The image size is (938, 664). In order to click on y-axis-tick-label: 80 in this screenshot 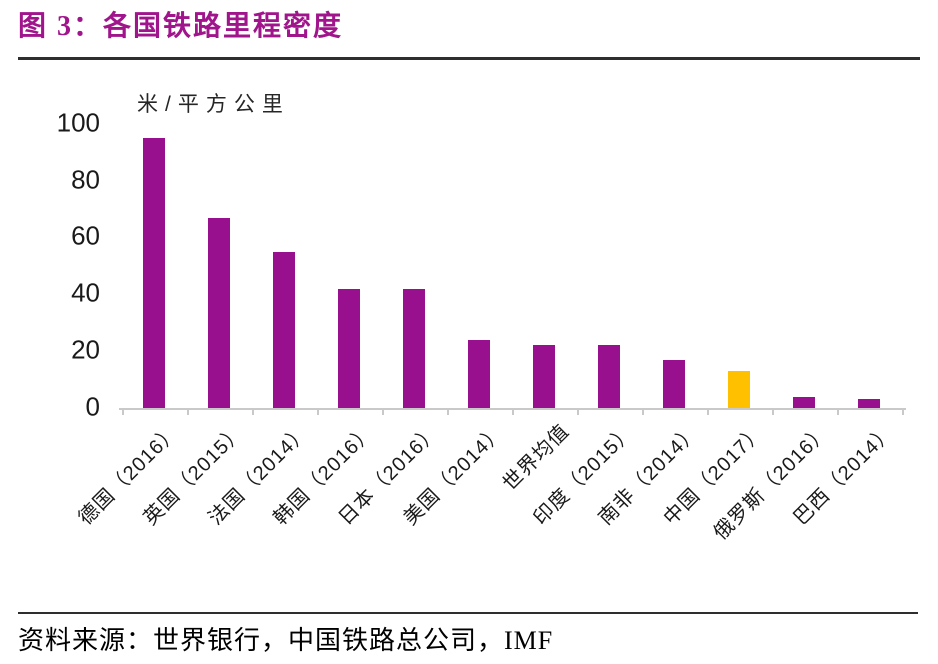, I will do `click(85, 179)`.